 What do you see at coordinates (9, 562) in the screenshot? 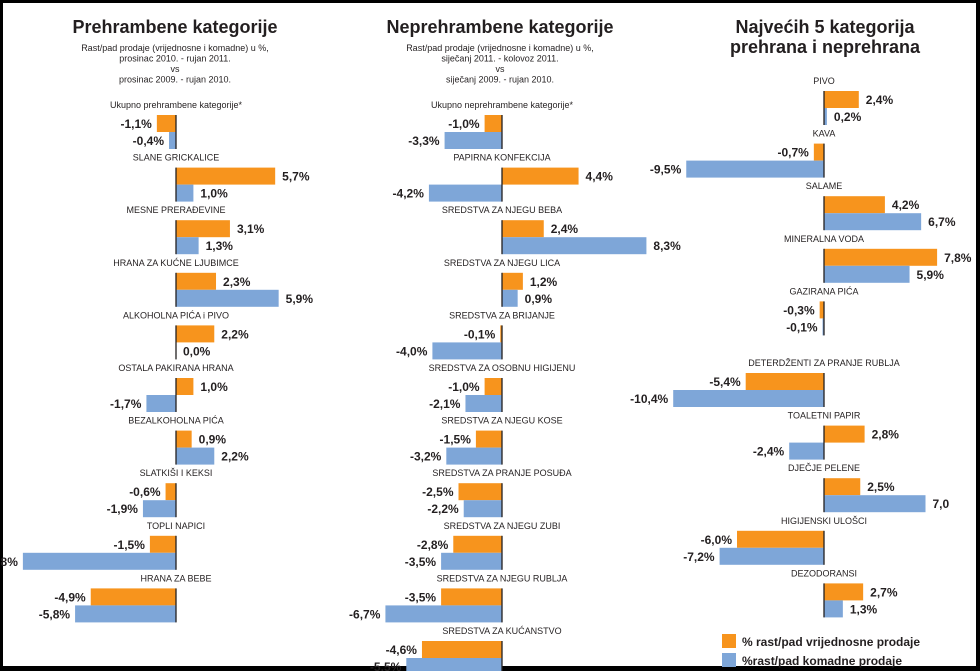
I see `data-label: -8,8%` at bounding box center [9, 562].